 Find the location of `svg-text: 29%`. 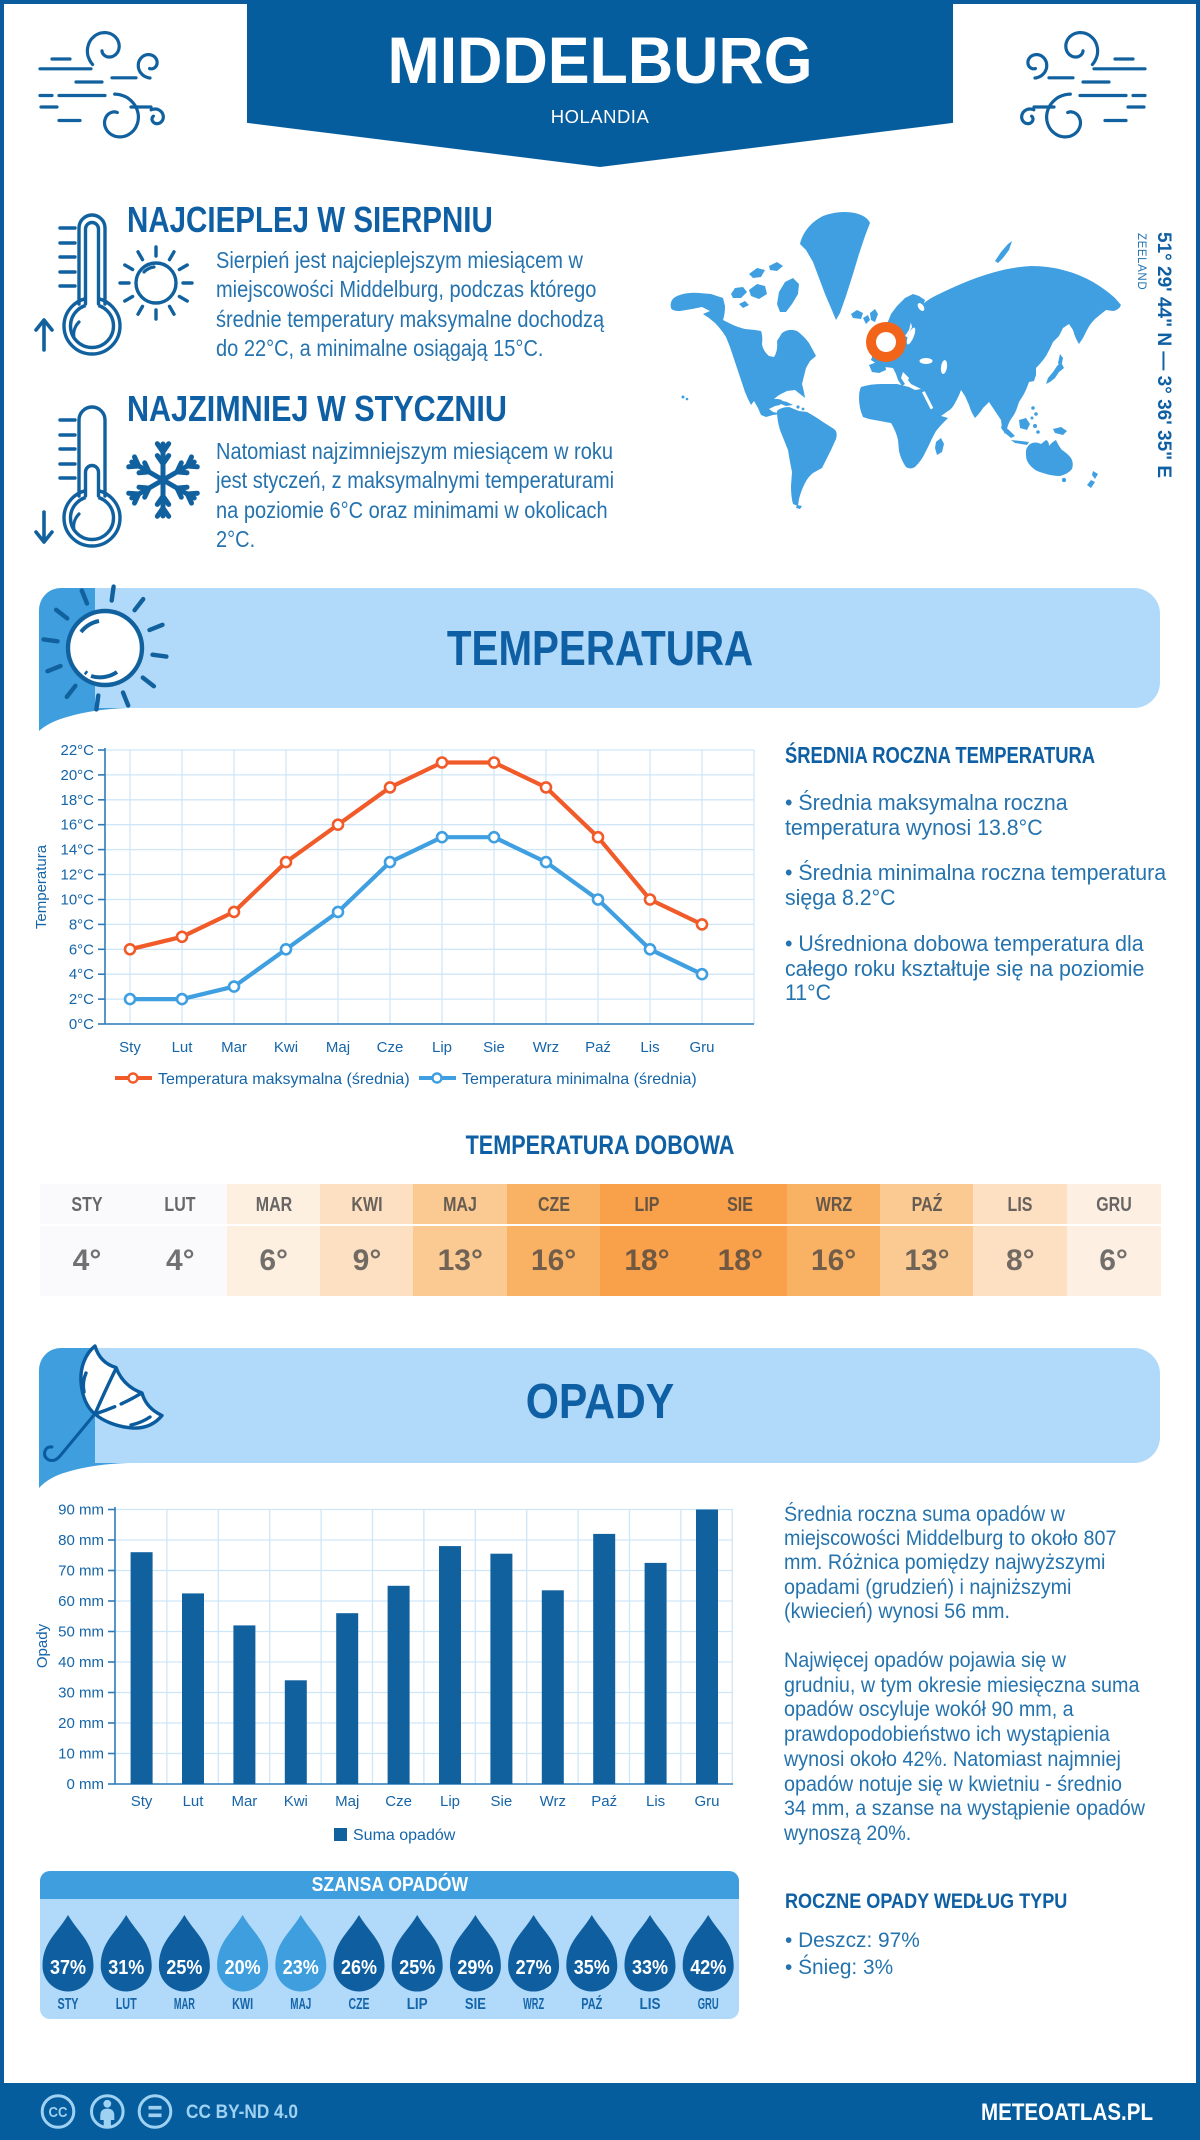

svg-text: 29% is located at coordinates (475, 1968).